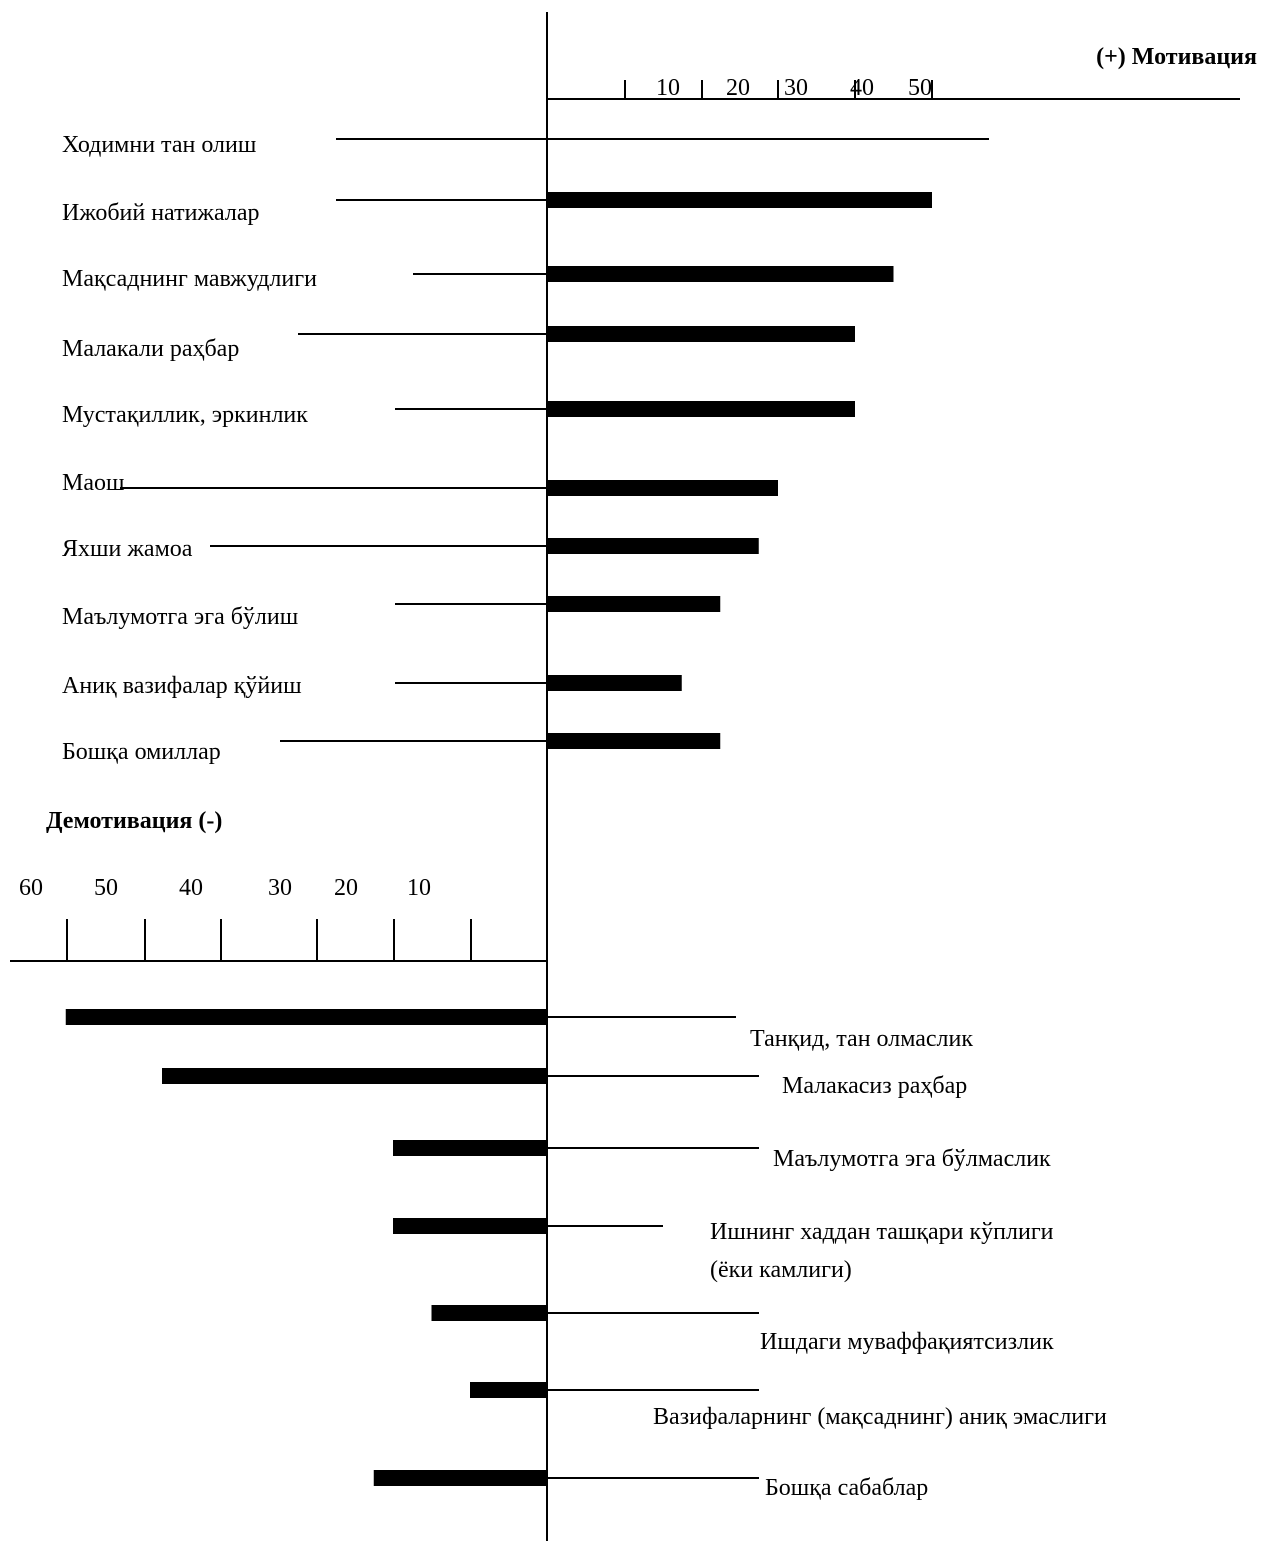  Describe the element at coordinates (189, 279) in the screenshot. I see `positive-category-label: Мақсаднинг мавжудлиги` at that location.